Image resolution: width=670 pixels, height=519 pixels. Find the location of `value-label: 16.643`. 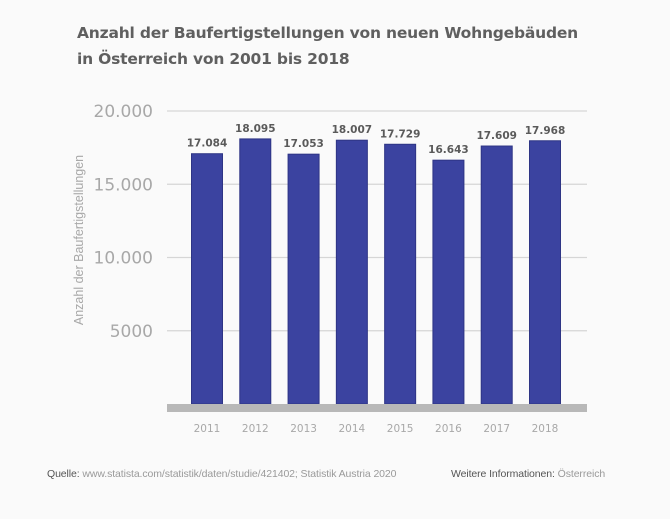

value-label: 16.643 is located at coordinates (448, 150).